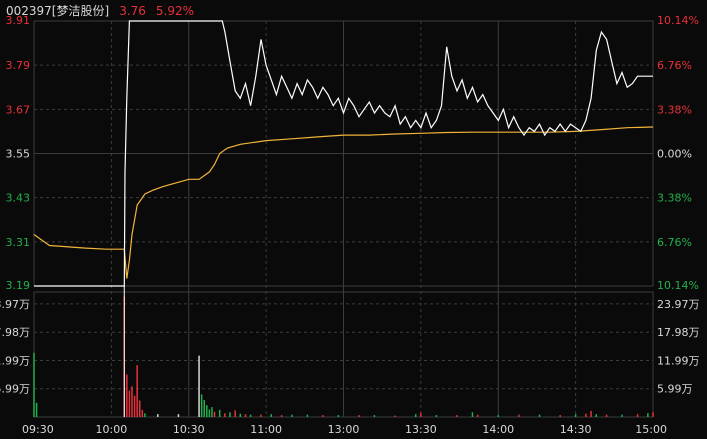 The image size is (707, 439). What do you see at coordinates (344, 429) in the screenshot?
I see `time-axis-label: 13:00` at bounding box center [344, 429].